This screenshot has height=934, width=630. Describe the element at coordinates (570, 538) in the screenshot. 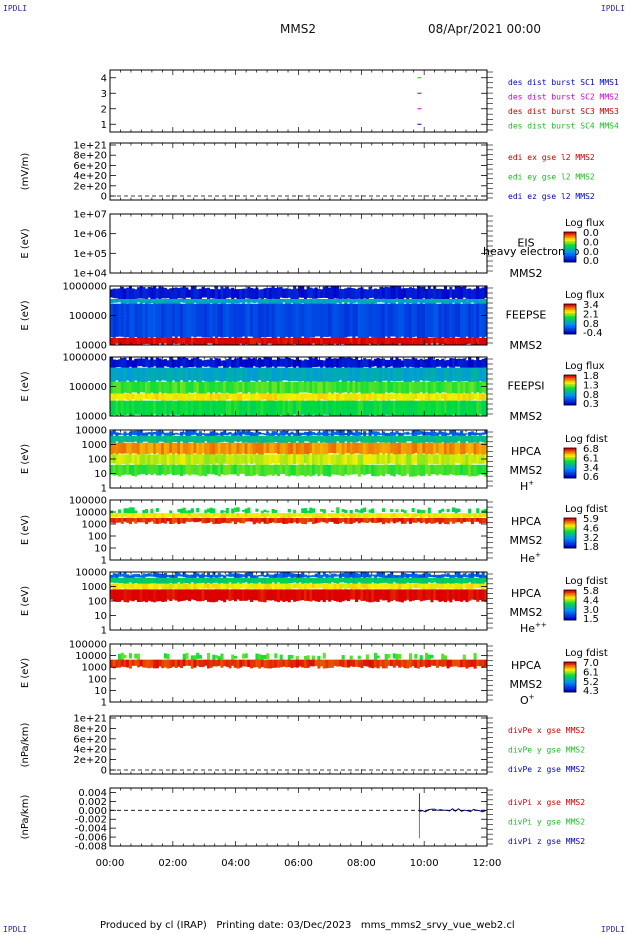

I see `colorbar-step-hpca-he` at that location.